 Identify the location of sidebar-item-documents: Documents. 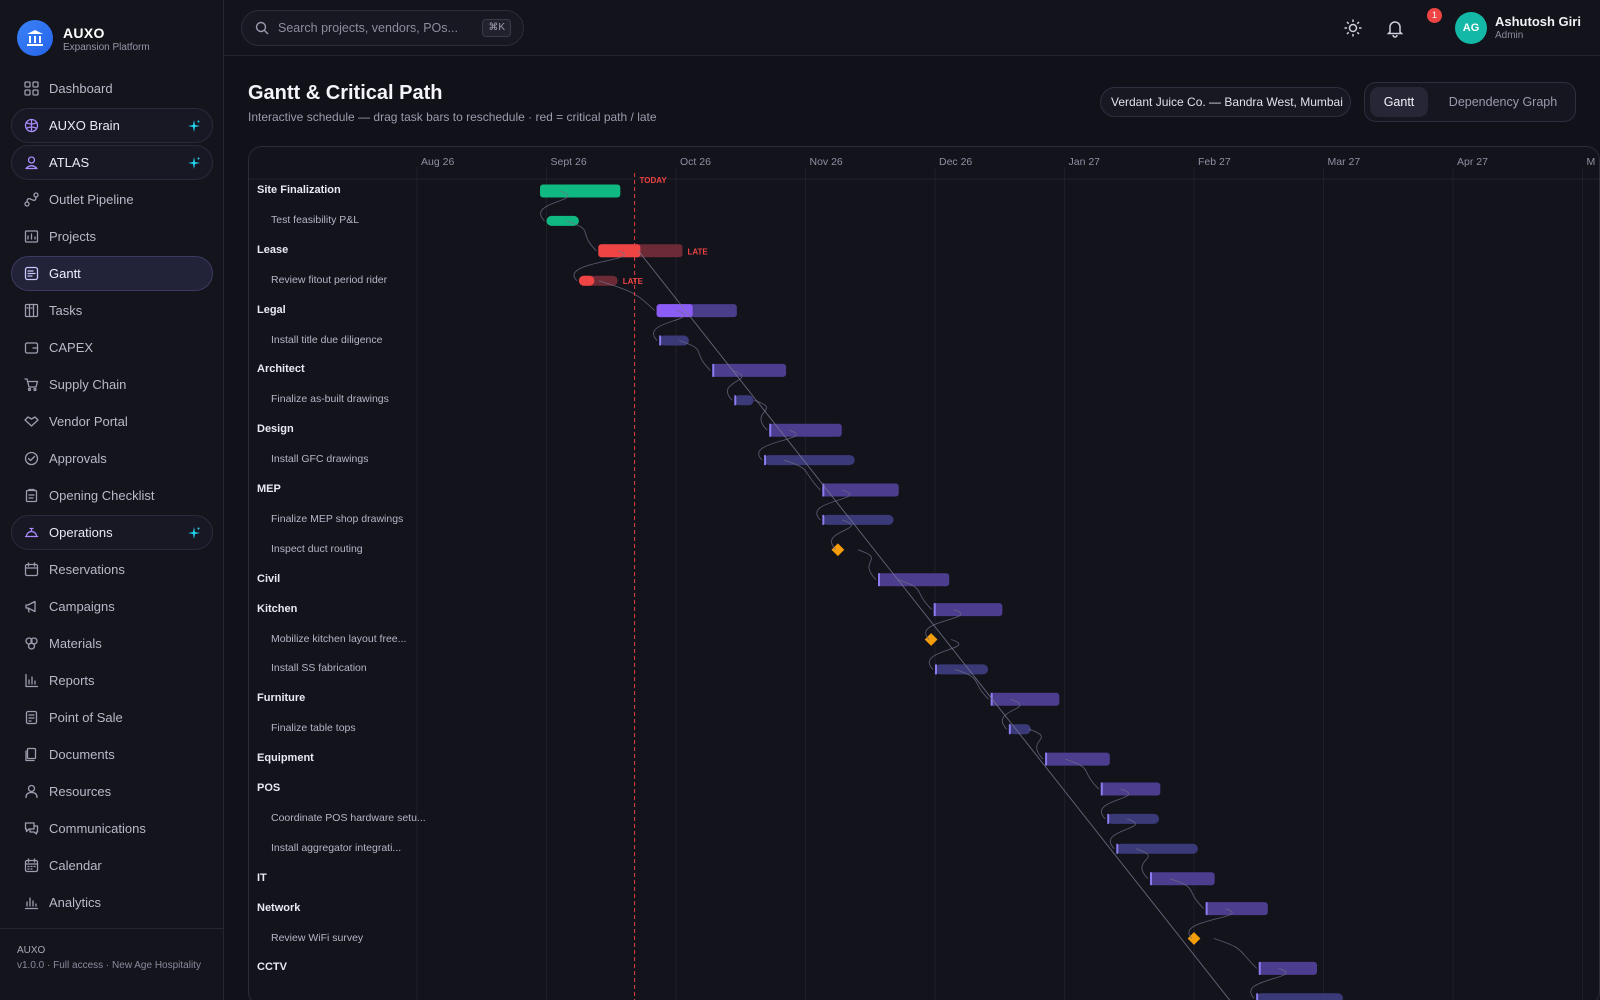
(112, 754).